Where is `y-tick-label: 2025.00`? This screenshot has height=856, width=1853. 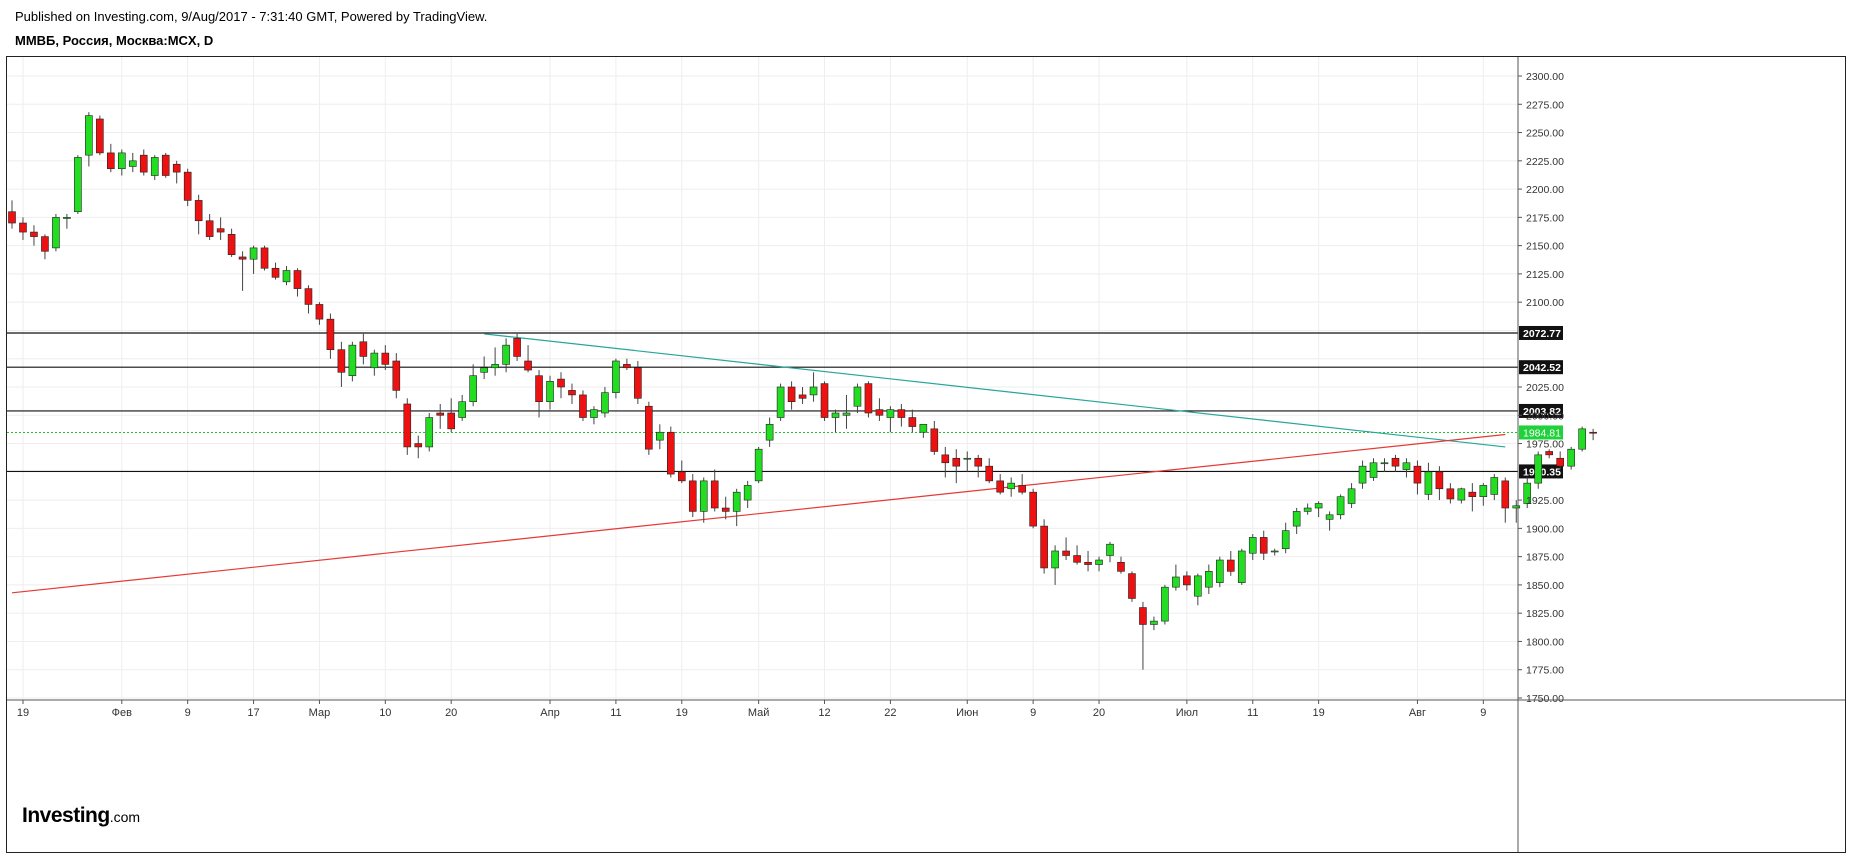 y-tick-label: 2025.00 is located at coordinates (1545, 388).